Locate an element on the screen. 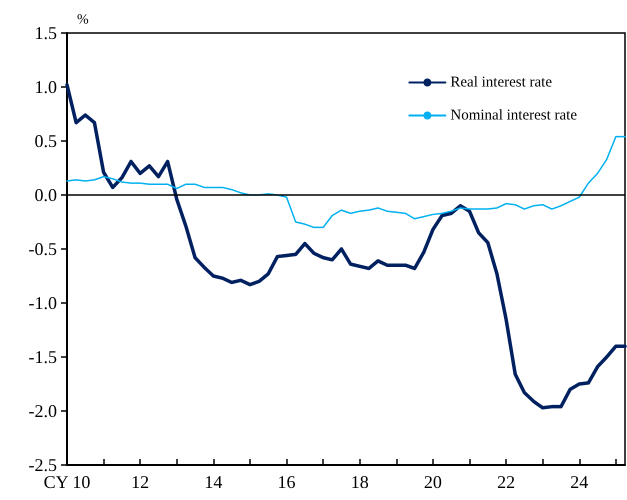 The image size is (627, 500). y-tick-label: -1.0 is located at coordinates (42, 303).